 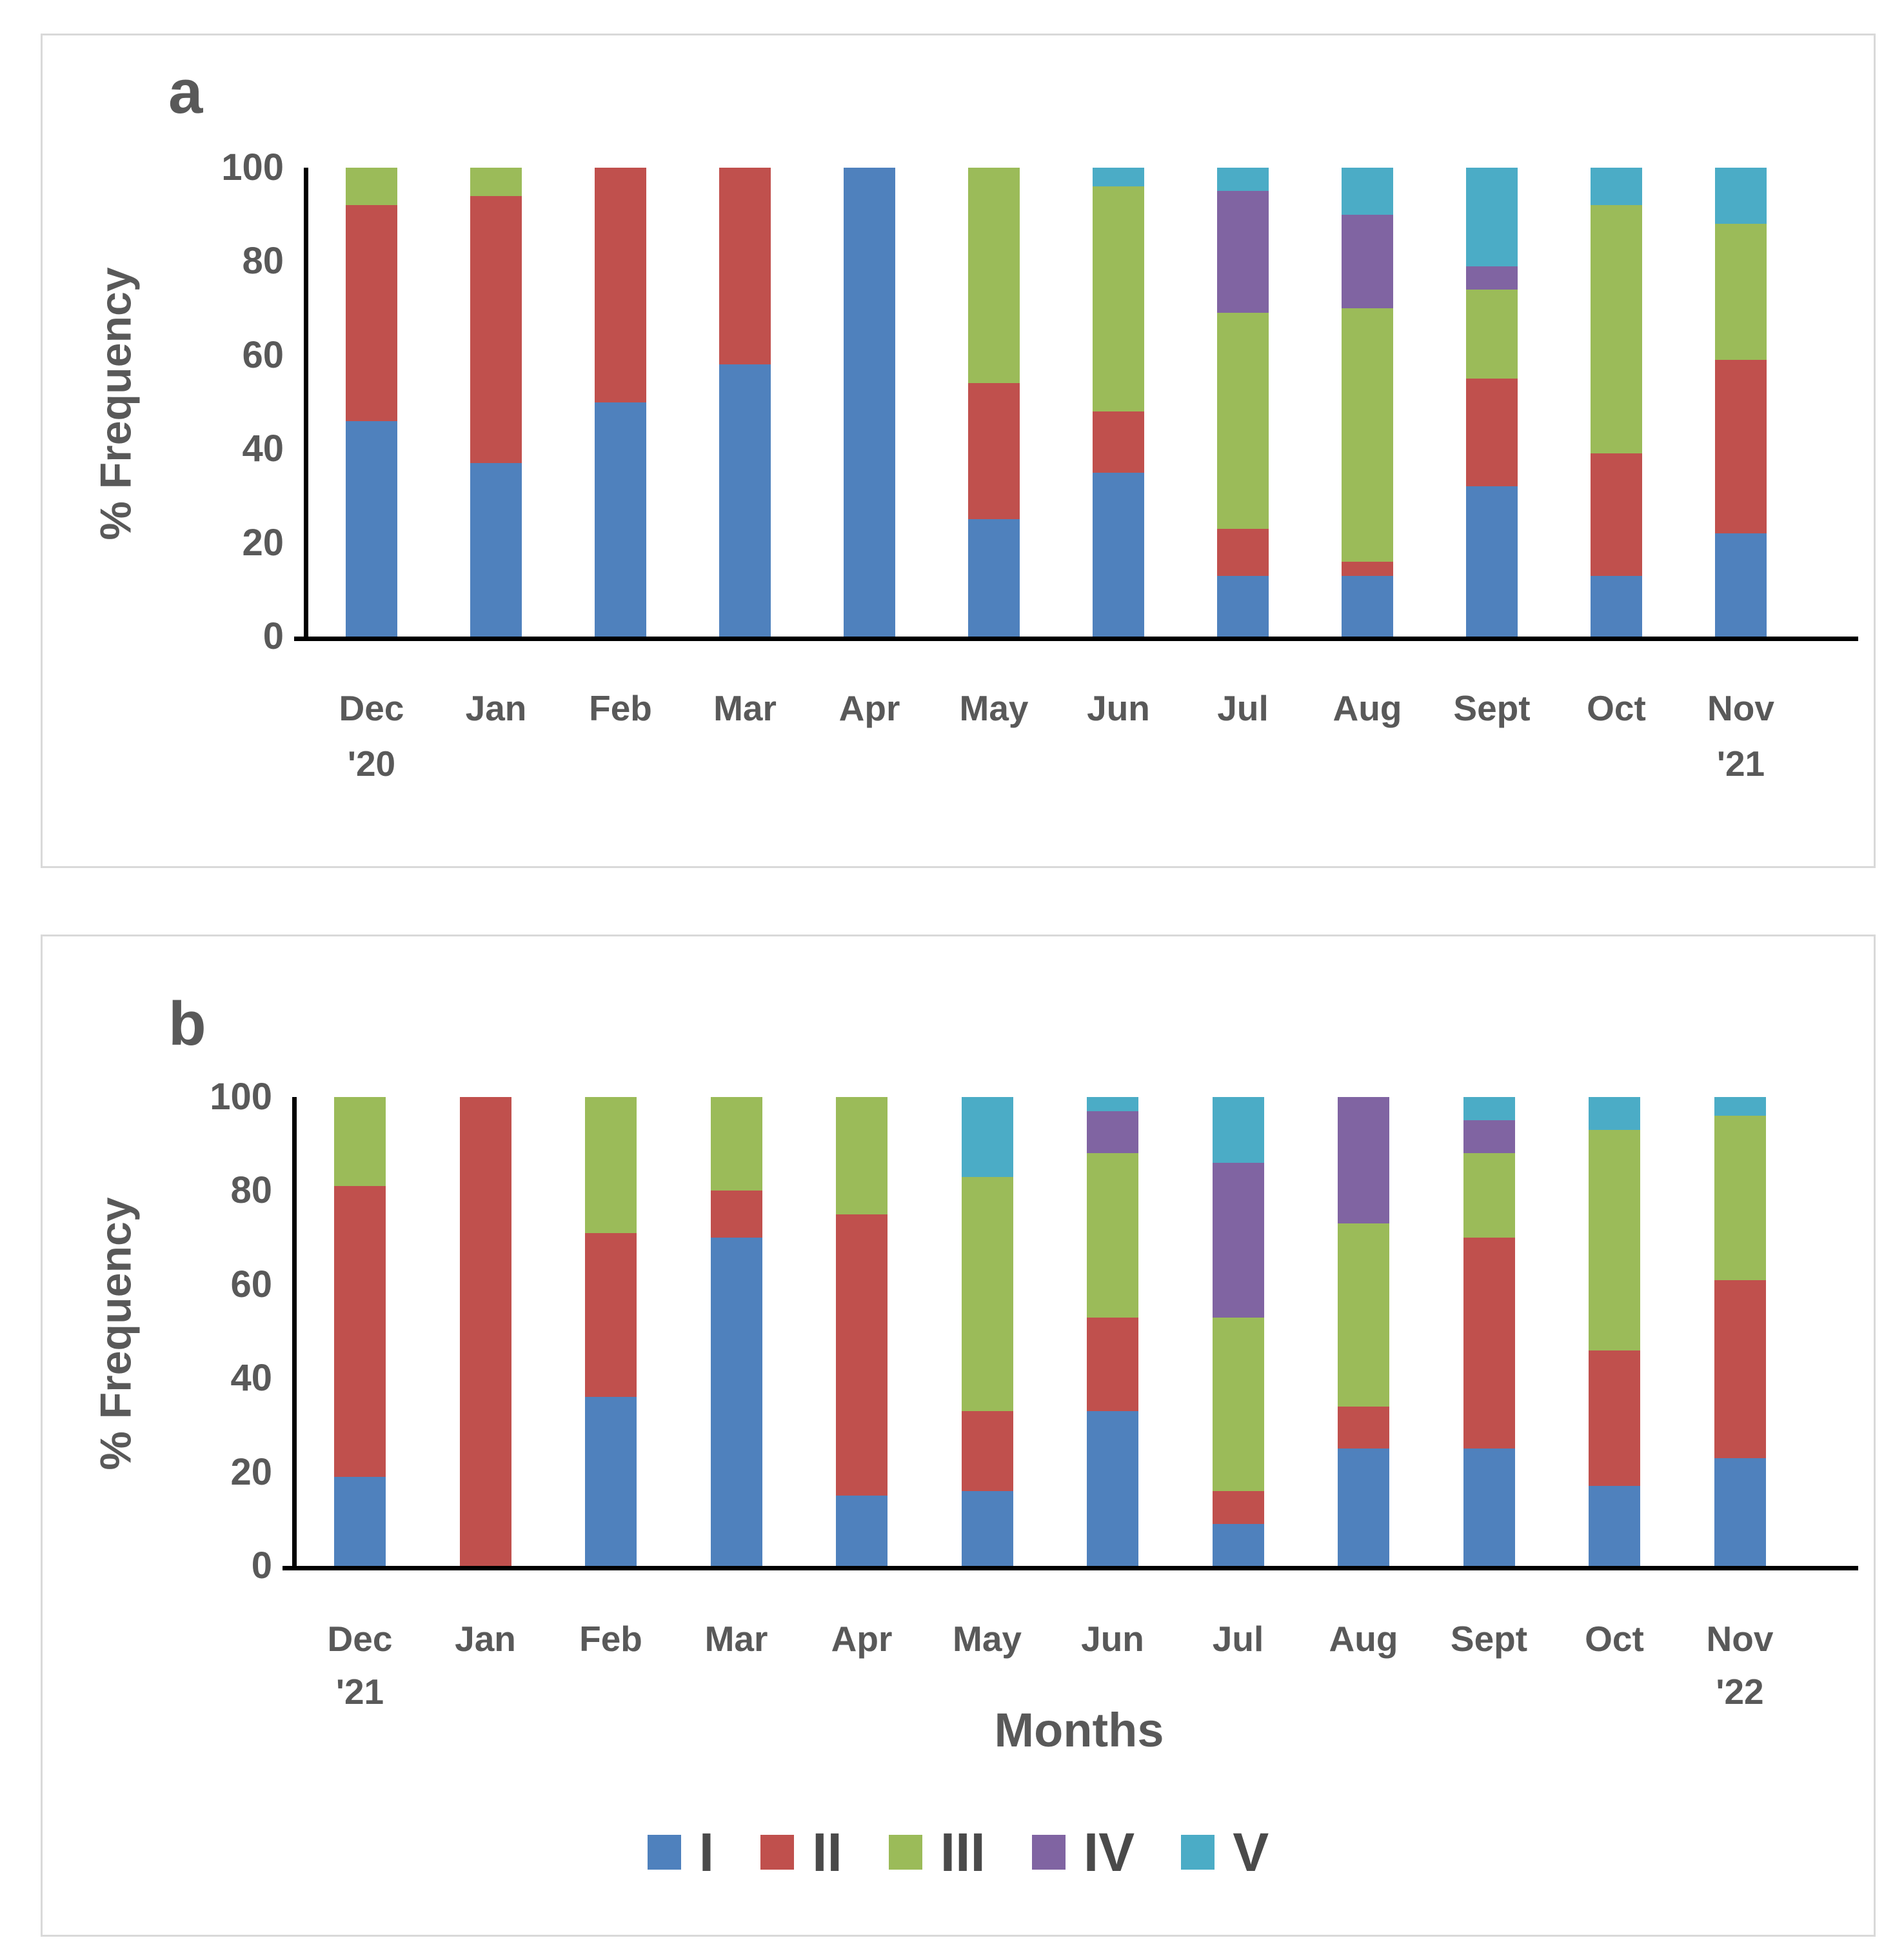 I want to click on x-category-label: Jan, so click(x=496, y=708).